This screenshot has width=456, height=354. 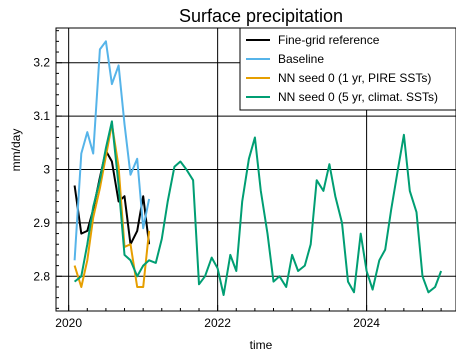 I want to click on legend-box, so click(x=347, y=69).